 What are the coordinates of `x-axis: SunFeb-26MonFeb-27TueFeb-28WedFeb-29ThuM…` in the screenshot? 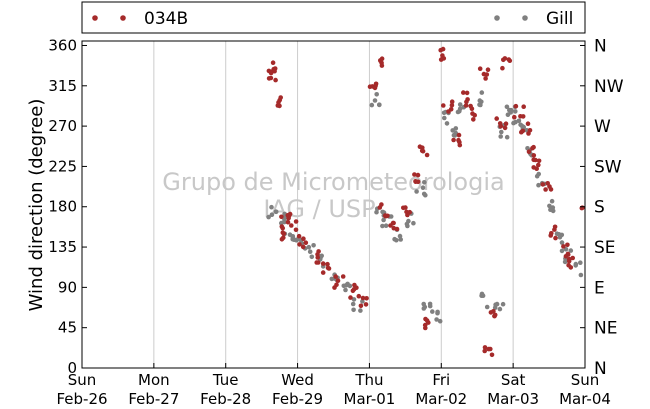 It's located at (333, 385).